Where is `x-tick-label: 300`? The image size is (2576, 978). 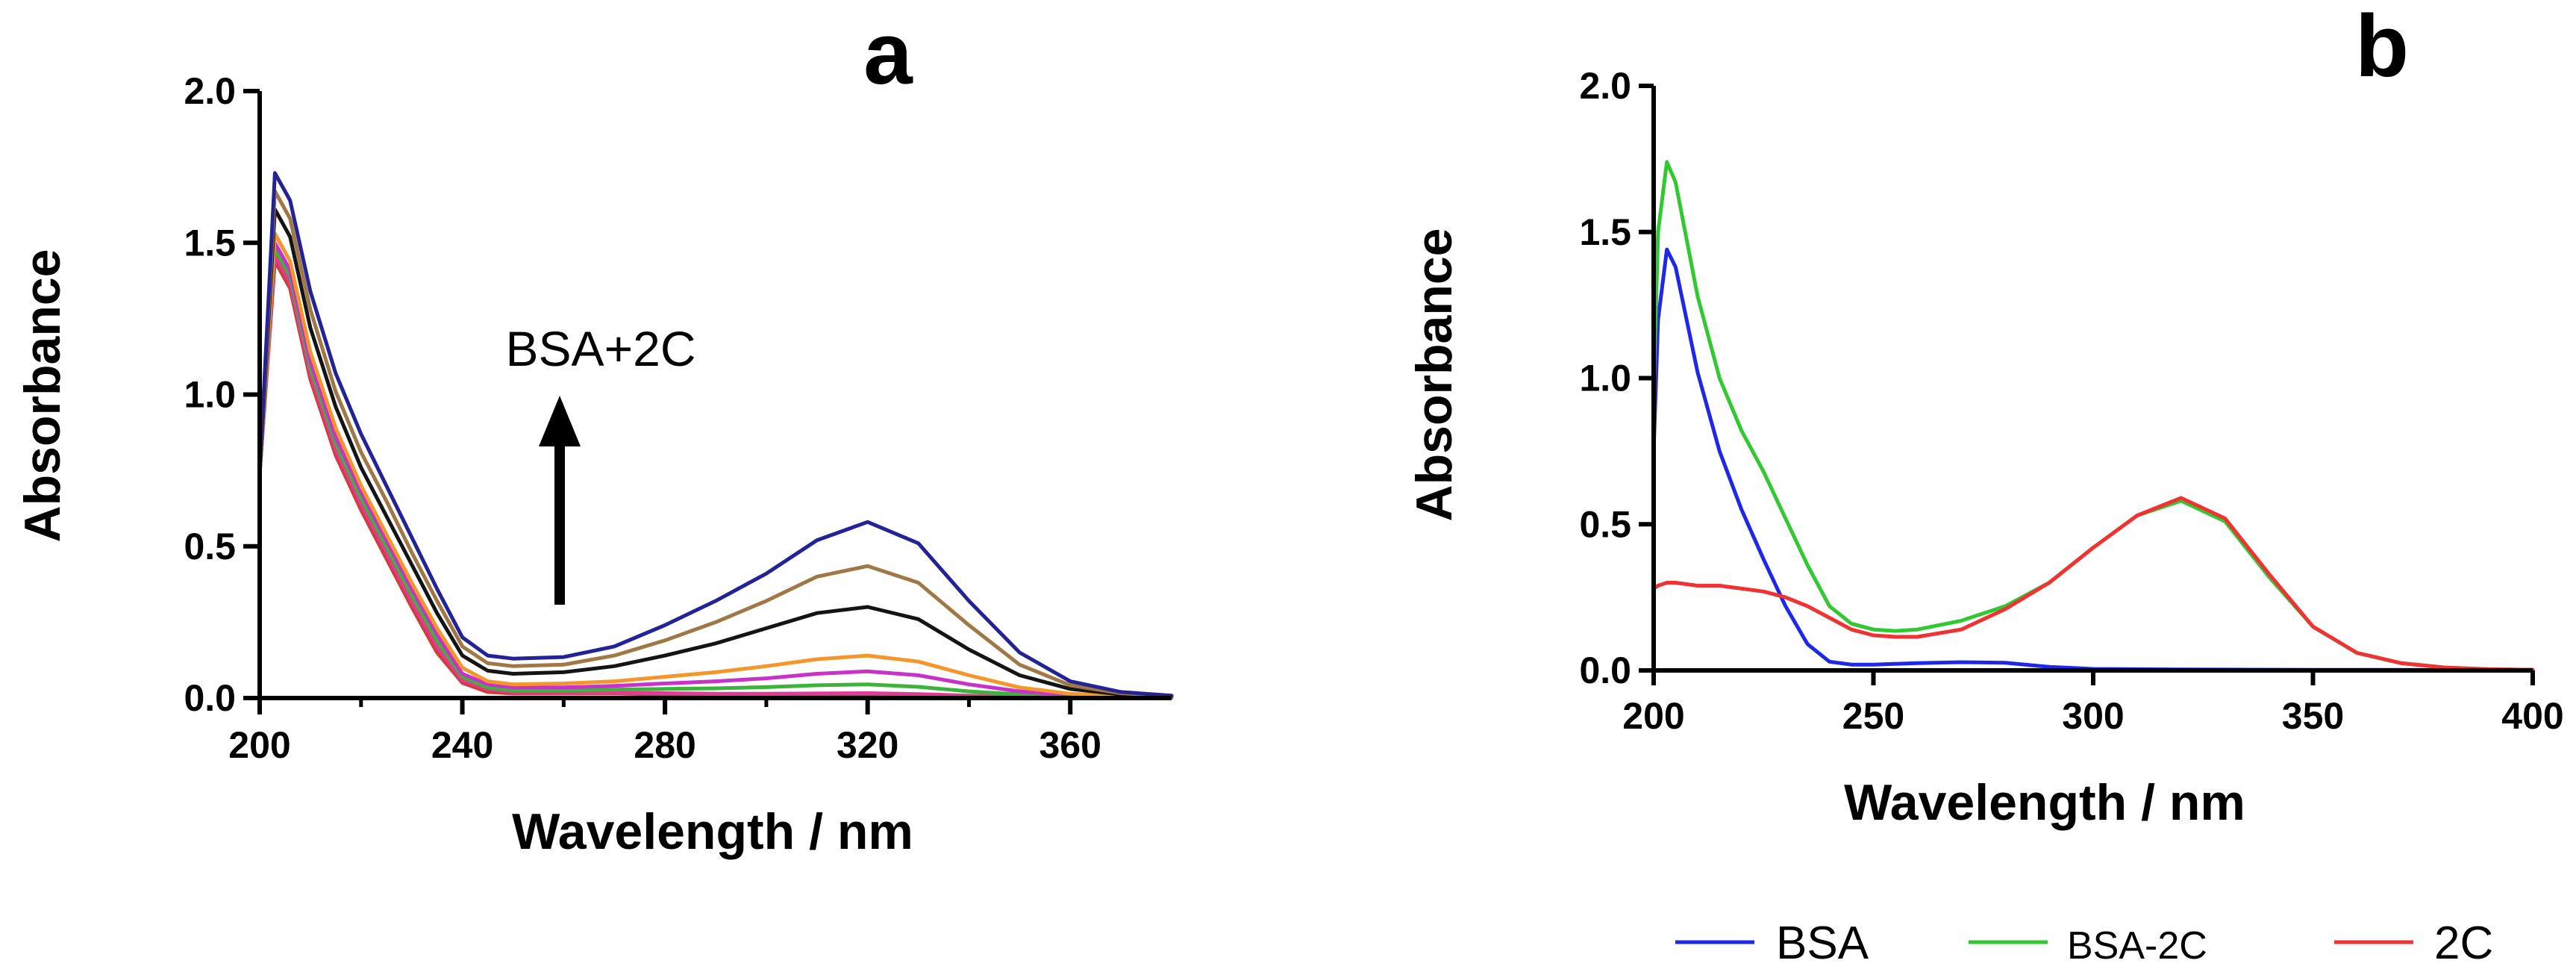 x-tick-label: 300 is located at coordinates (2093, 716).